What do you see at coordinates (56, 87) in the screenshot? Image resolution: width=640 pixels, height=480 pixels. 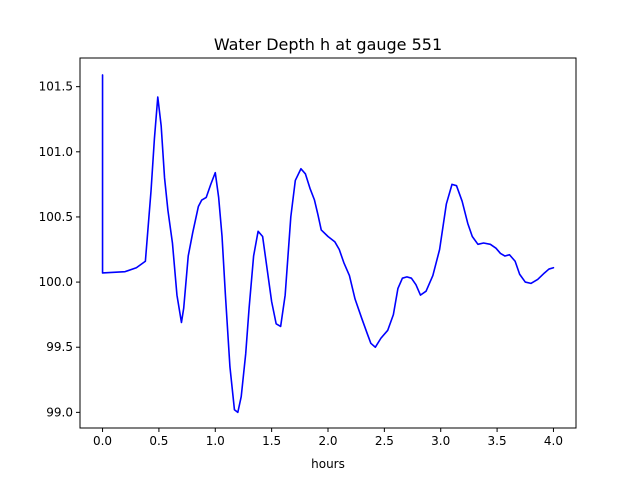 I see `y-tick-label: 101.5` at bounding box center [56, 87].